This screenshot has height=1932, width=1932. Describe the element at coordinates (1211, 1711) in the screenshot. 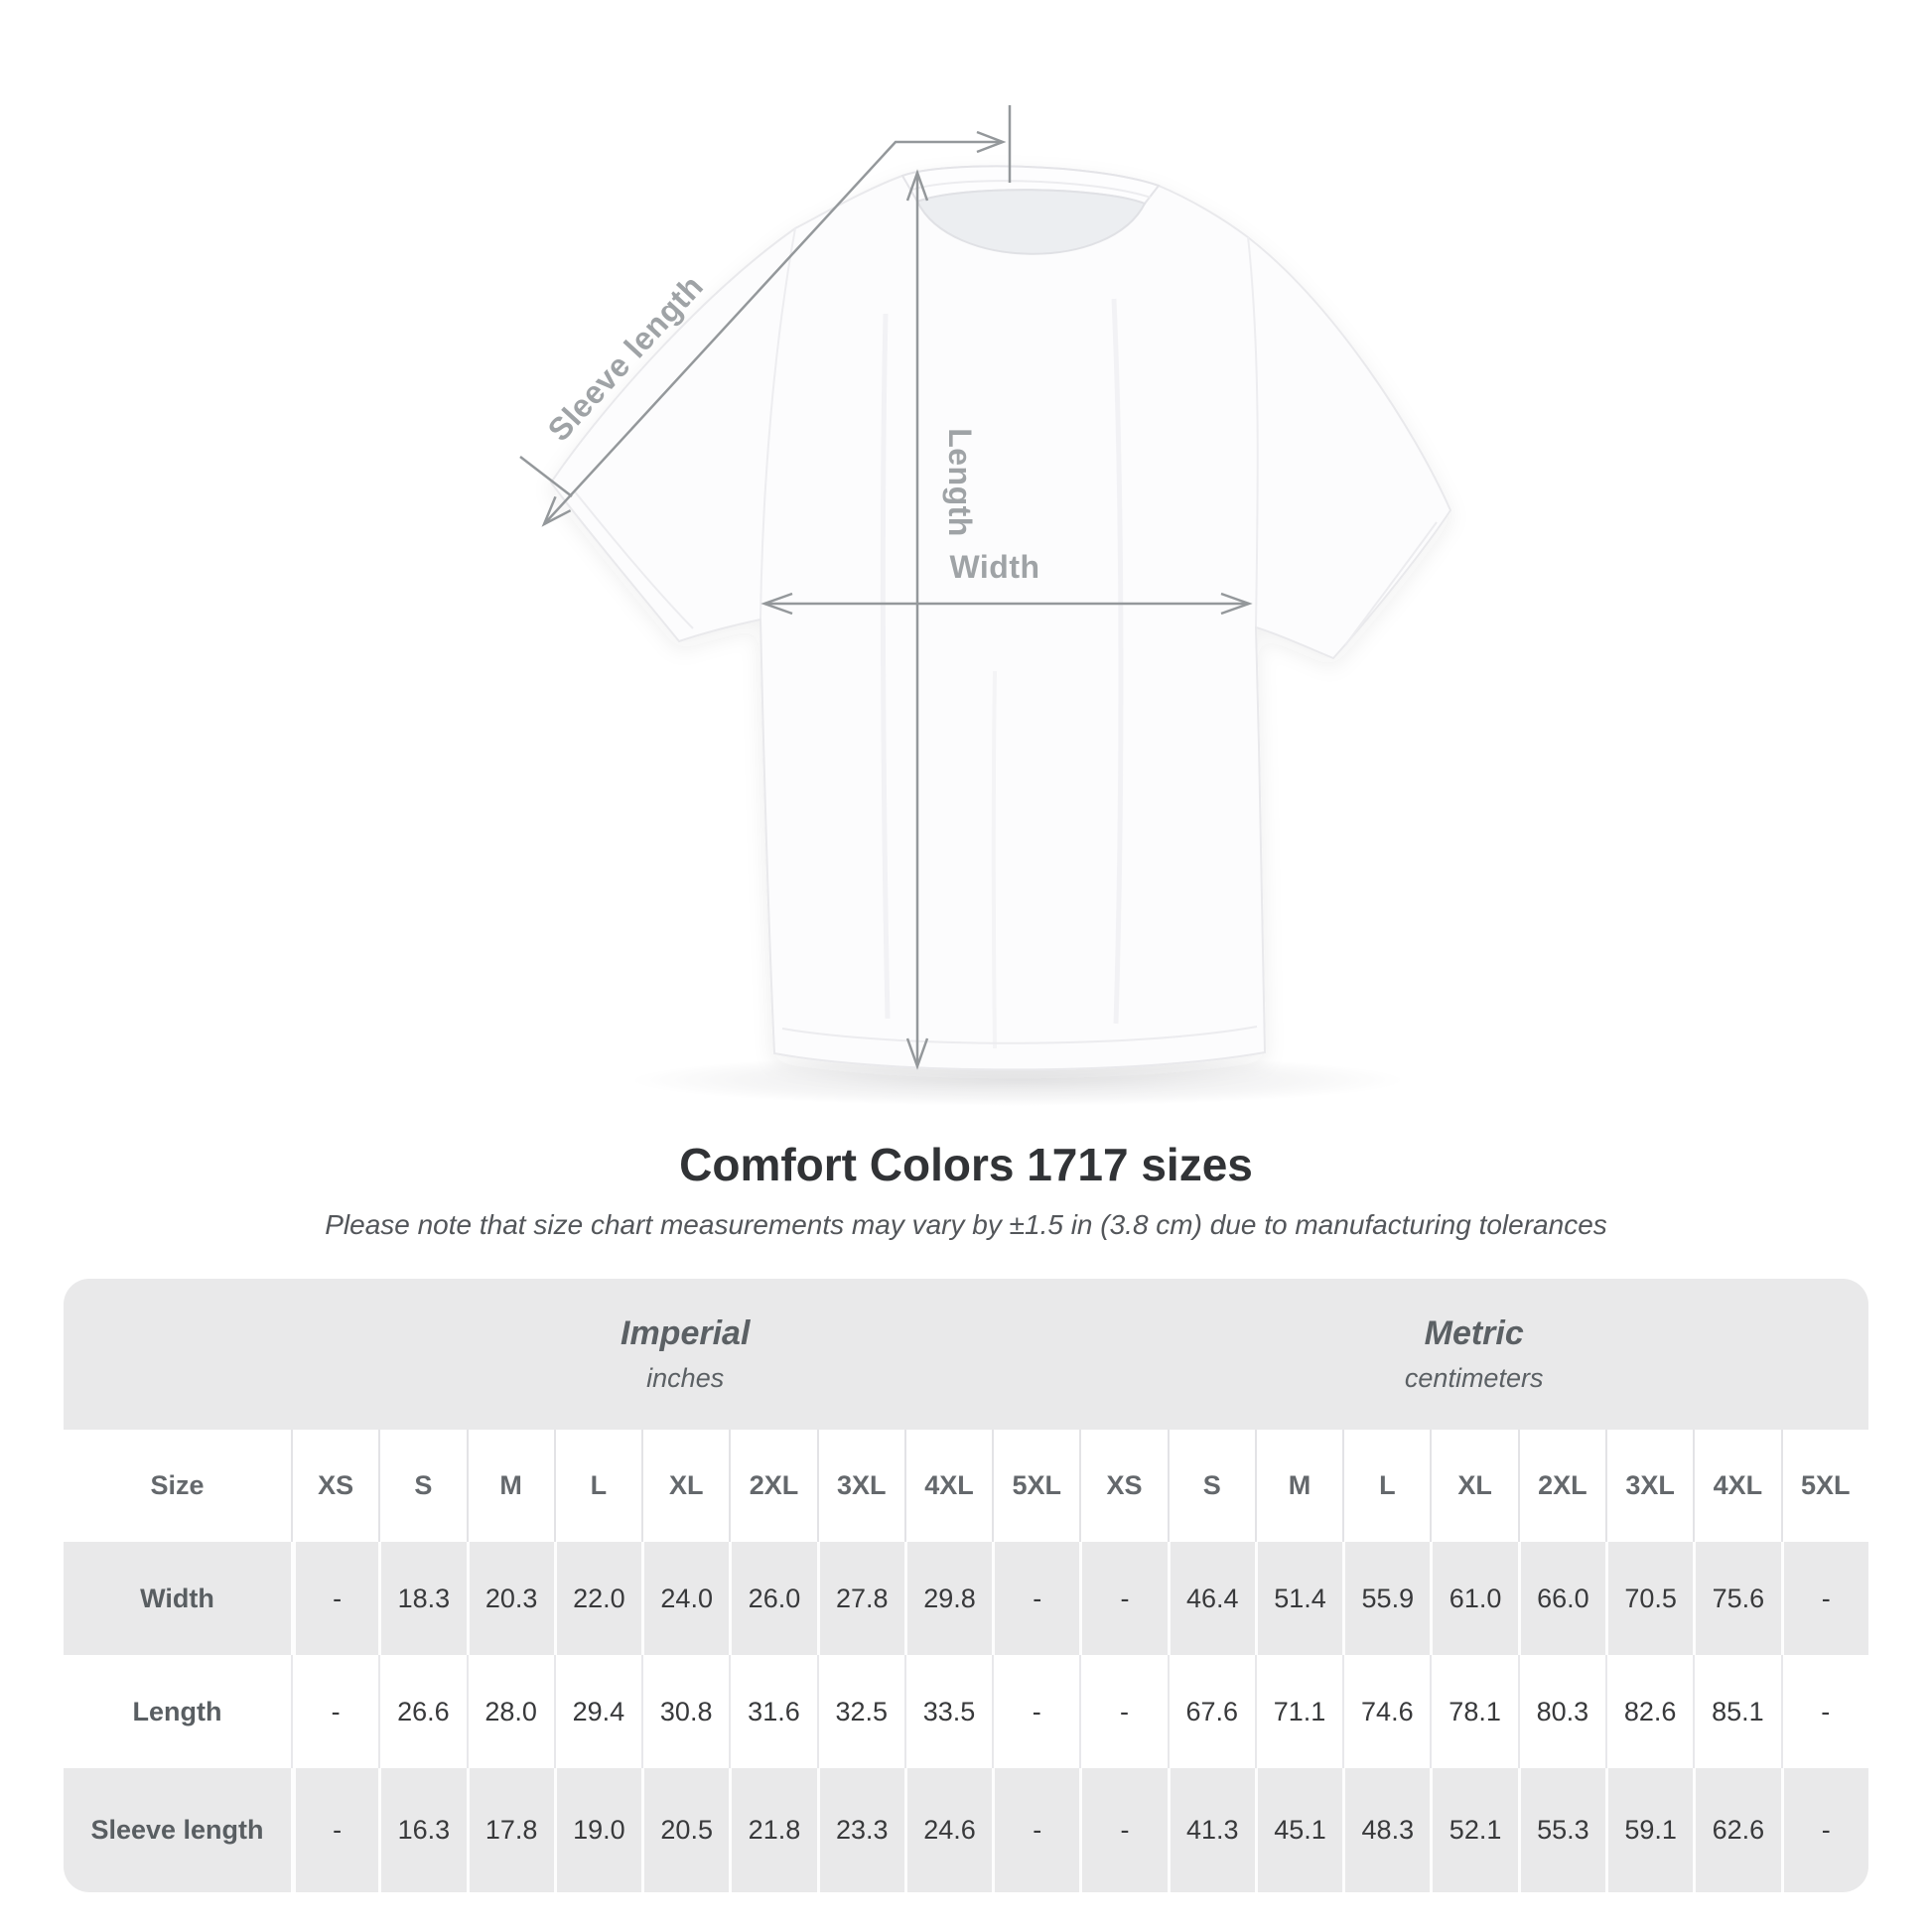

I see `value-cell: 67.6` at that location.